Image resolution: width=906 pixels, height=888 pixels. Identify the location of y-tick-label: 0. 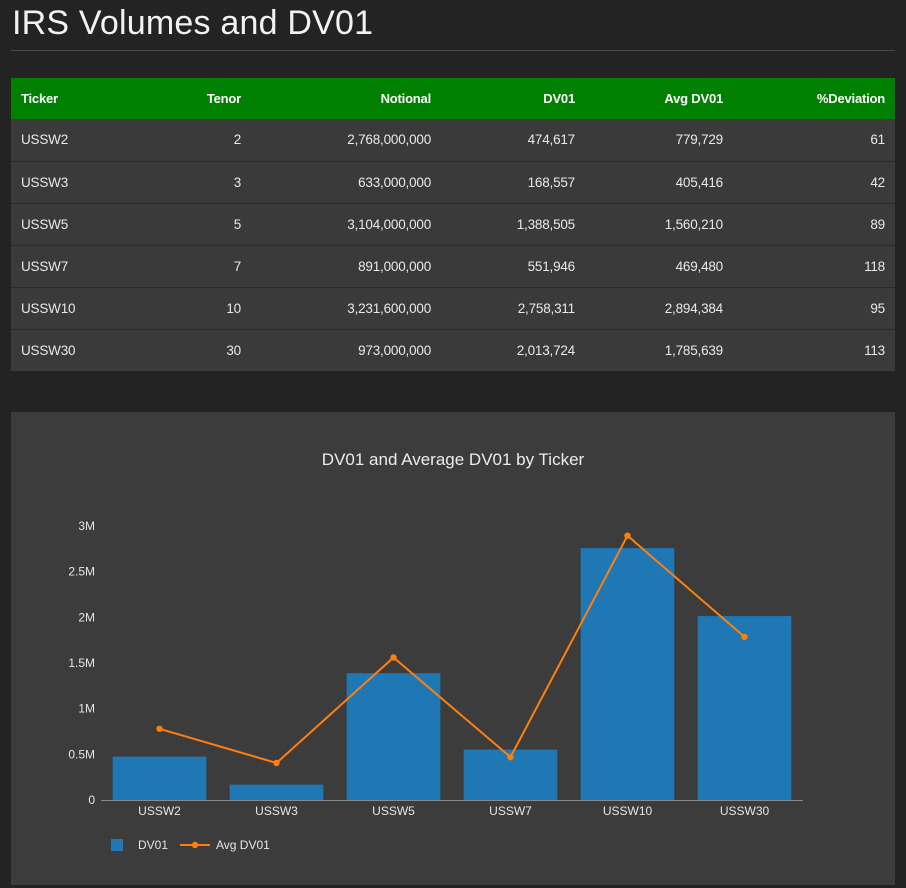
(91, 800).